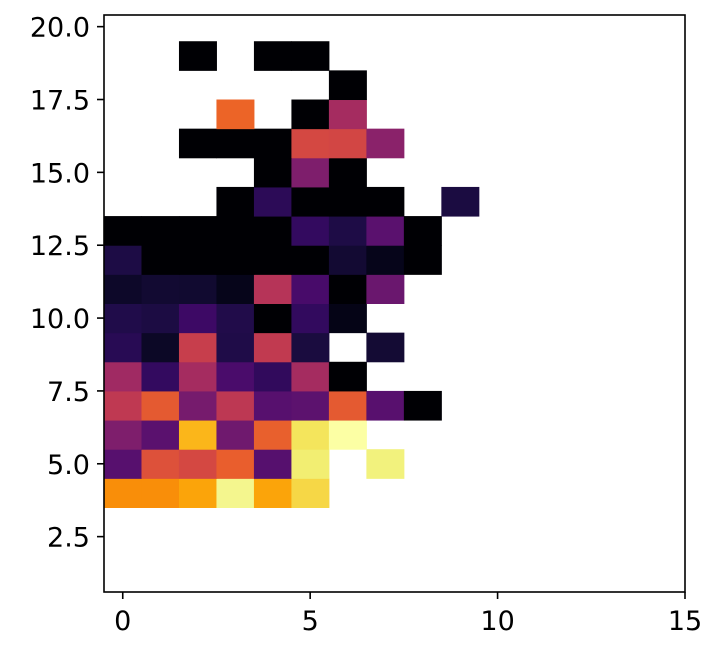  What do you see at coordinates (68, 538) in the screenshot?
I see `y-tick-label: 2.5` at bounding box center [68, 538].